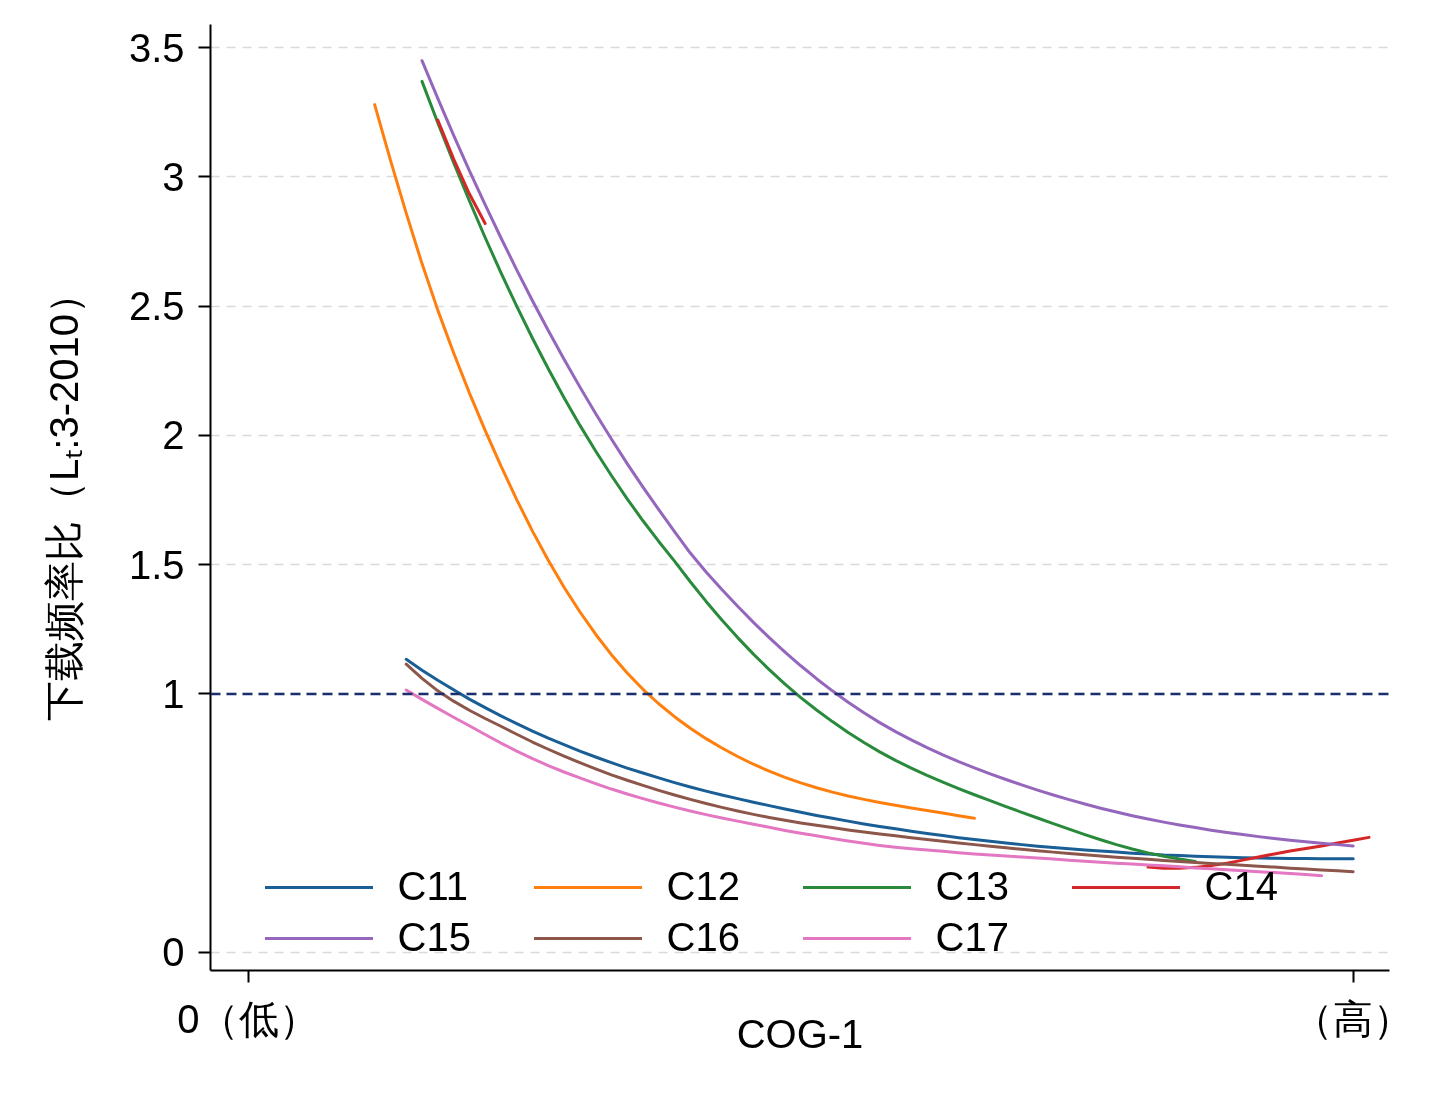 Image resolution: width=1433 pixels, height=1098 pixels. What do you see at coordinates (156, 306) in the screenshot?
I see `y-tick-label: 2.5` at bounding box center [156, 306].